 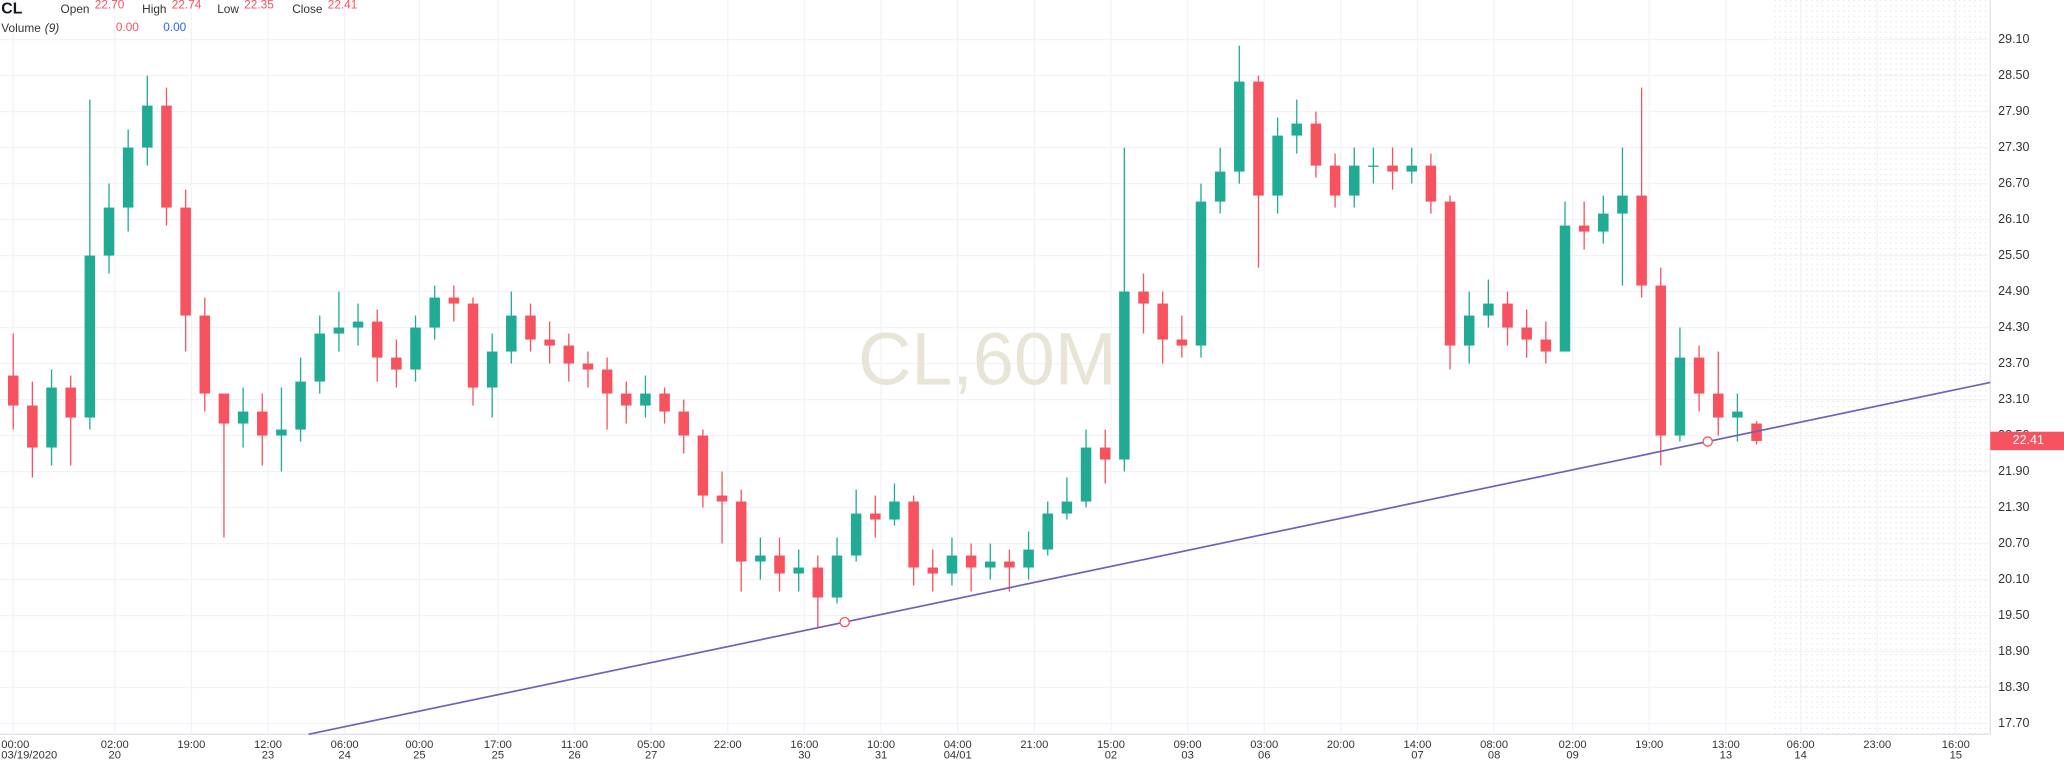 I want to click on x-tick-label: 14:00, so click(x=1417, y=745).